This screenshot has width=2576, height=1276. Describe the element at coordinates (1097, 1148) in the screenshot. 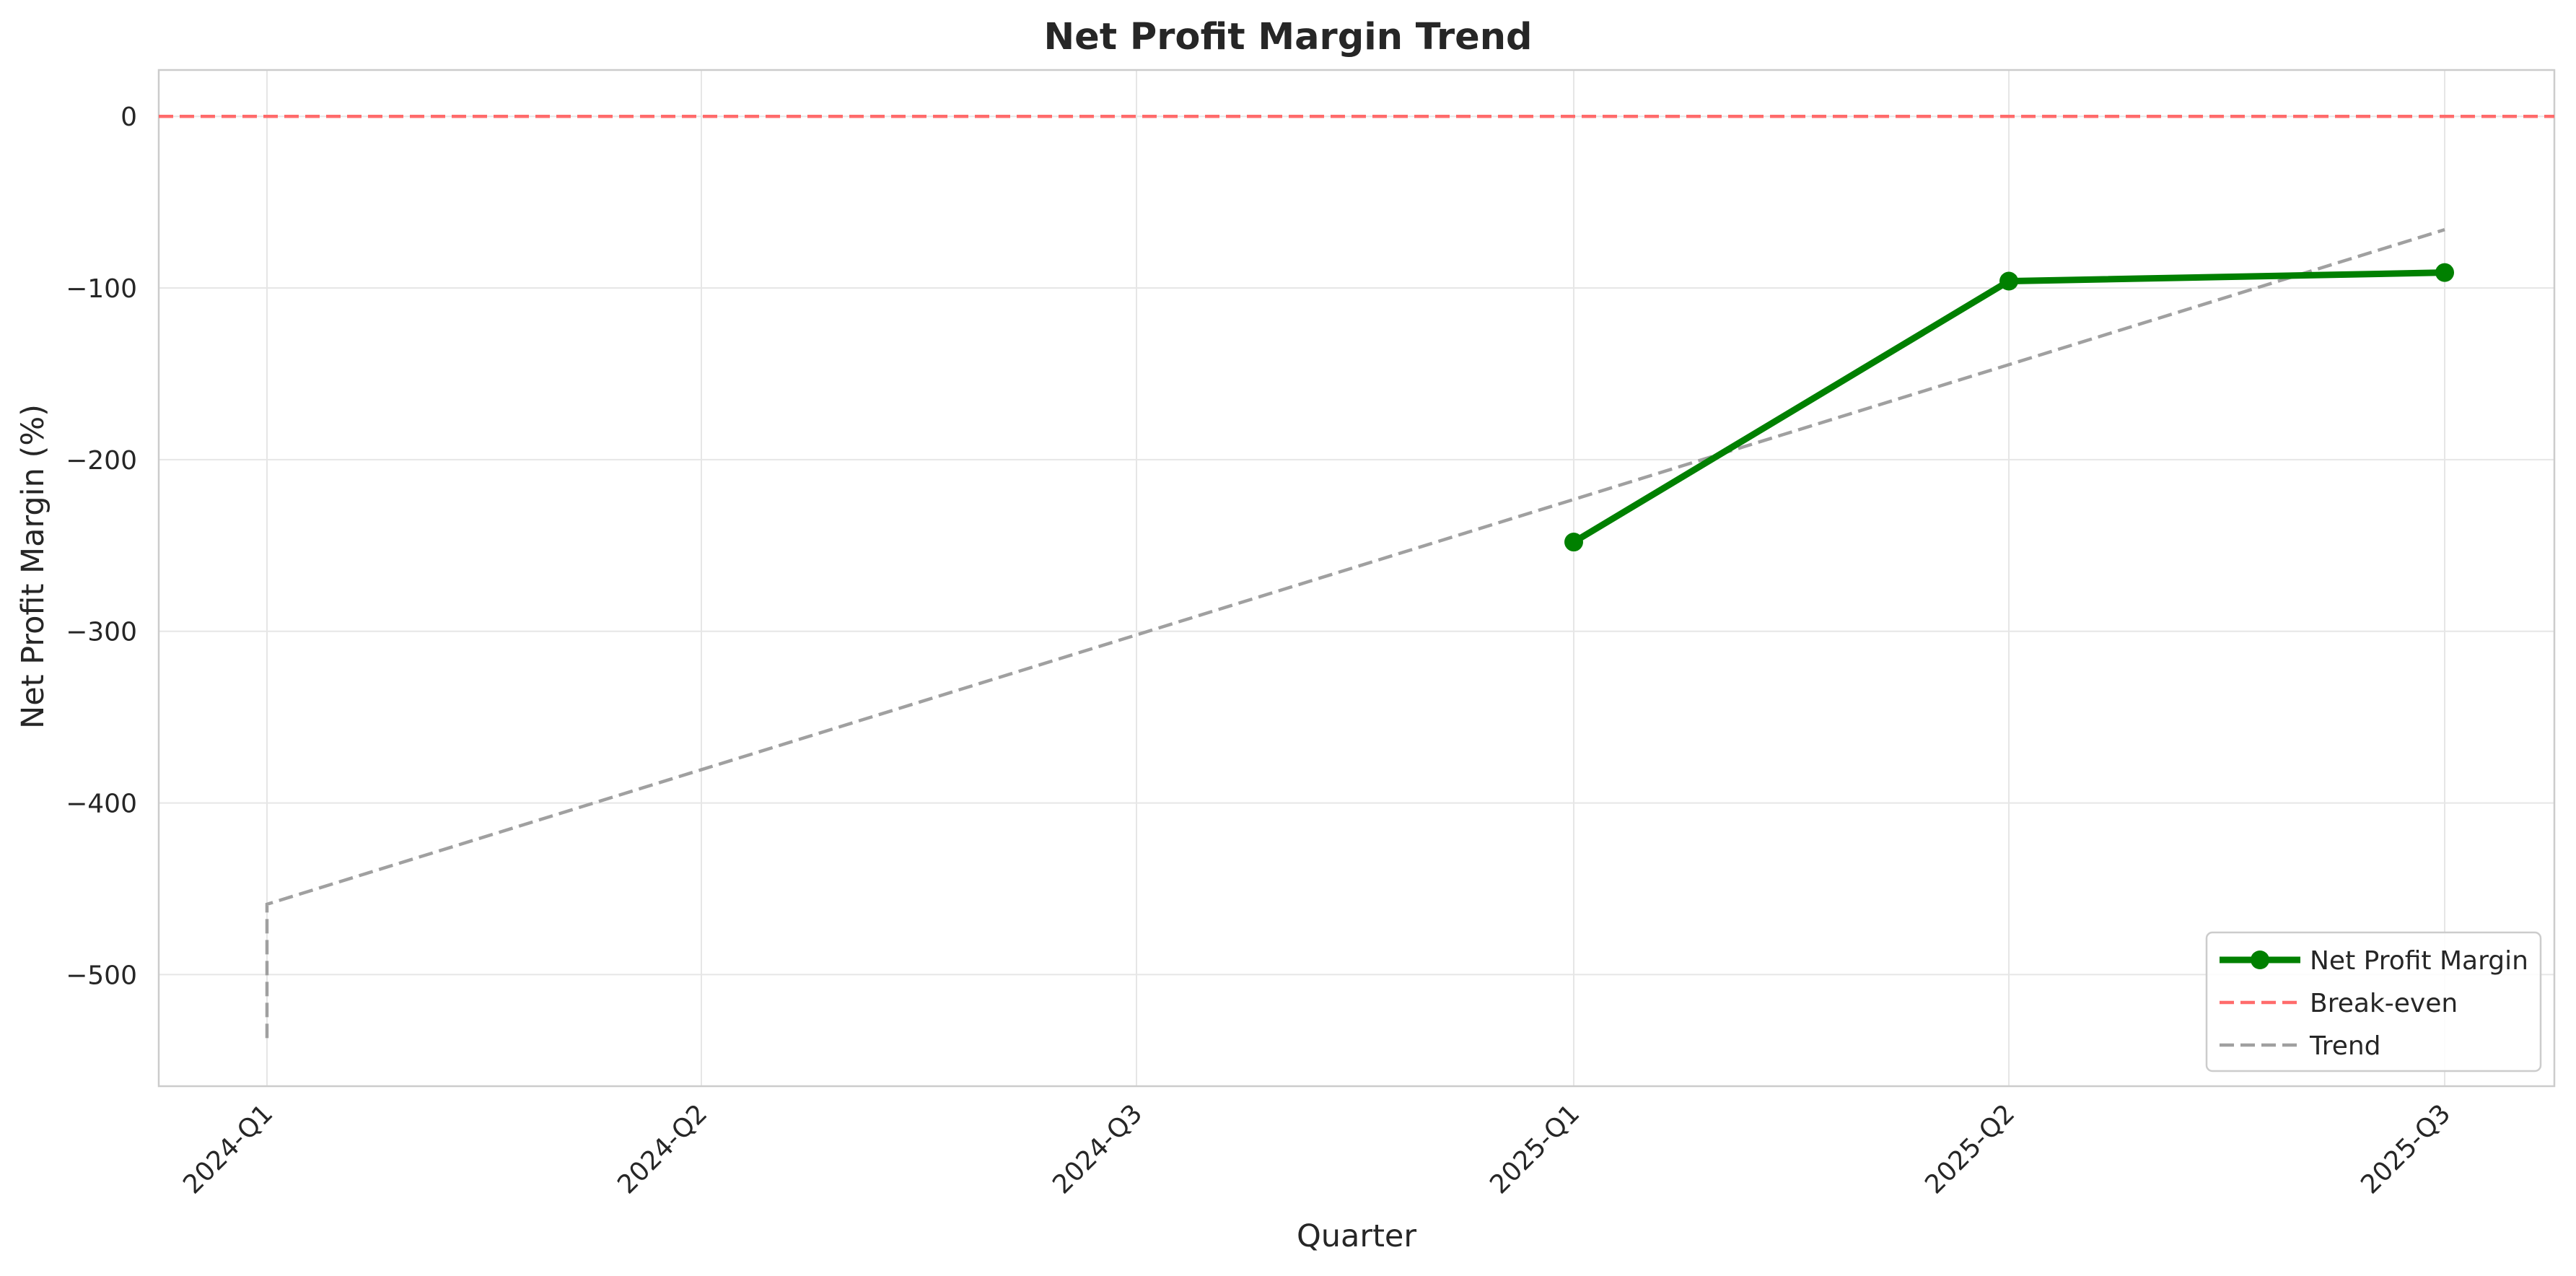

I see `x-tick-label: 2024-Q3` at that location.